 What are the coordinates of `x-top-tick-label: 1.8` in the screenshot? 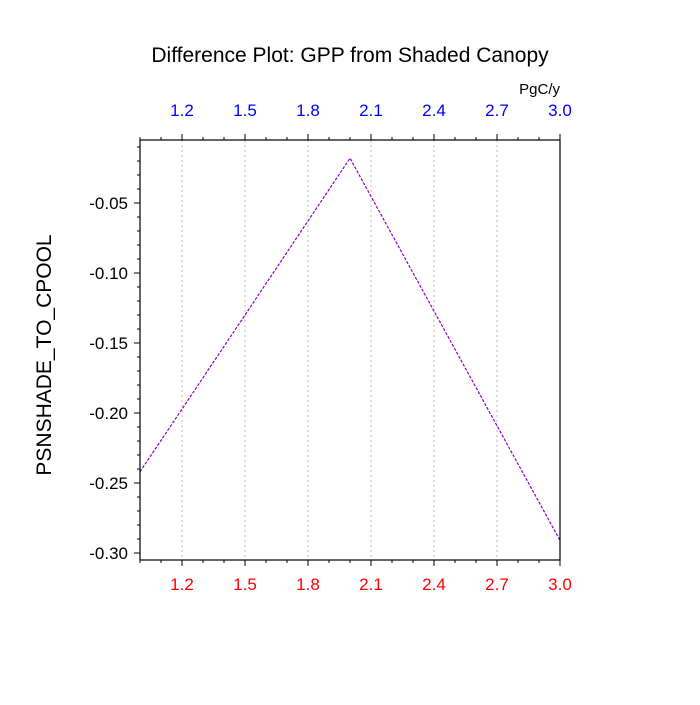 It's located at (308, 110).